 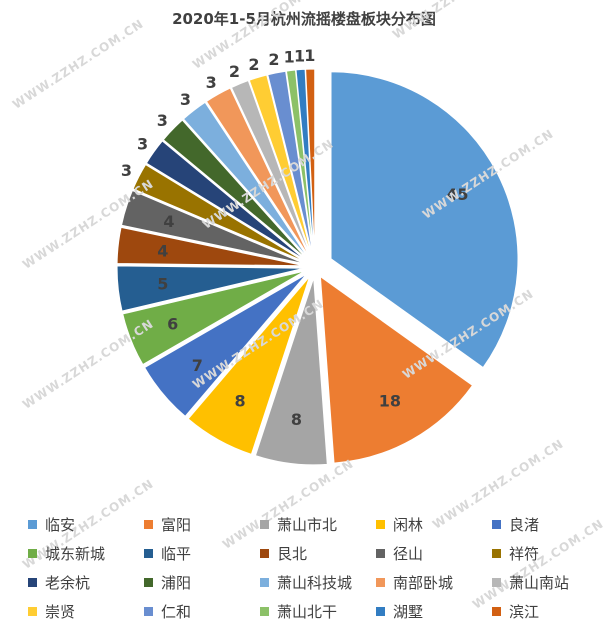 What do you see at coordinates (550, 524) in the screenshot?
I see `legend-item-良渚: 良渚` at bounding box center [550, 524].